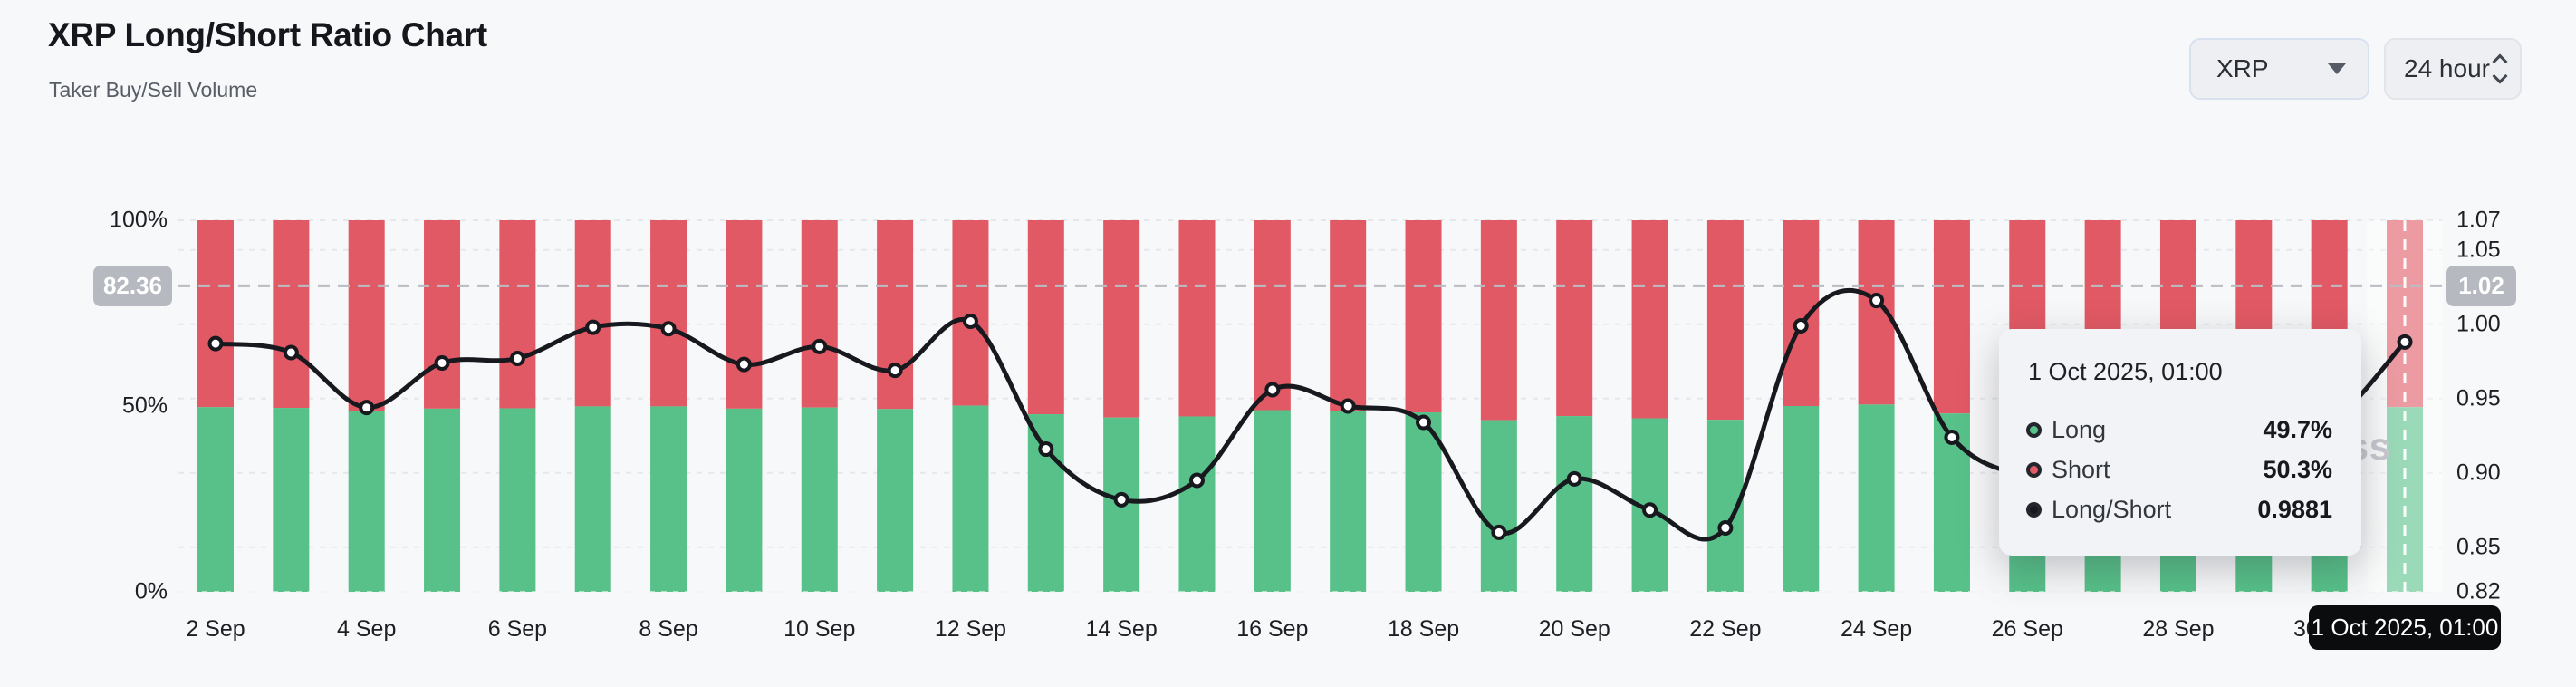 The width and height of the screenshot is (2576, 687). Describe the element at coordinates (2034, 509) in the screenshot. I see `ratio-marker-icon` at that location.